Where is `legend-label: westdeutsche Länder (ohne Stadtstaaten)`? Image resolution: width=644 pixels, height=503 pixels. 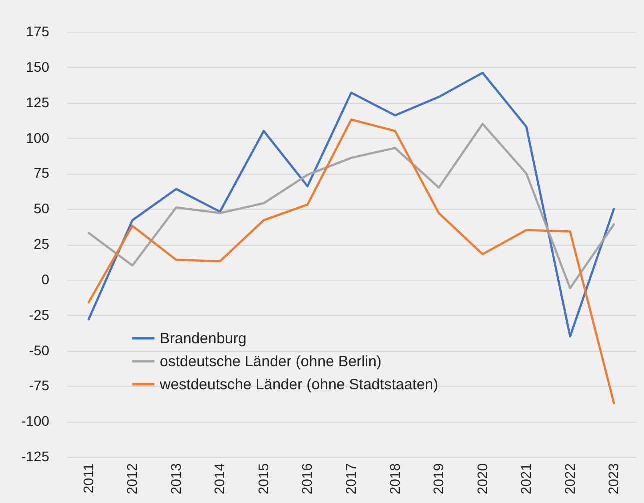 legend-label: westdeutsche Länder (ohne Stadtstaaten) is located at coordinates (299, 385).